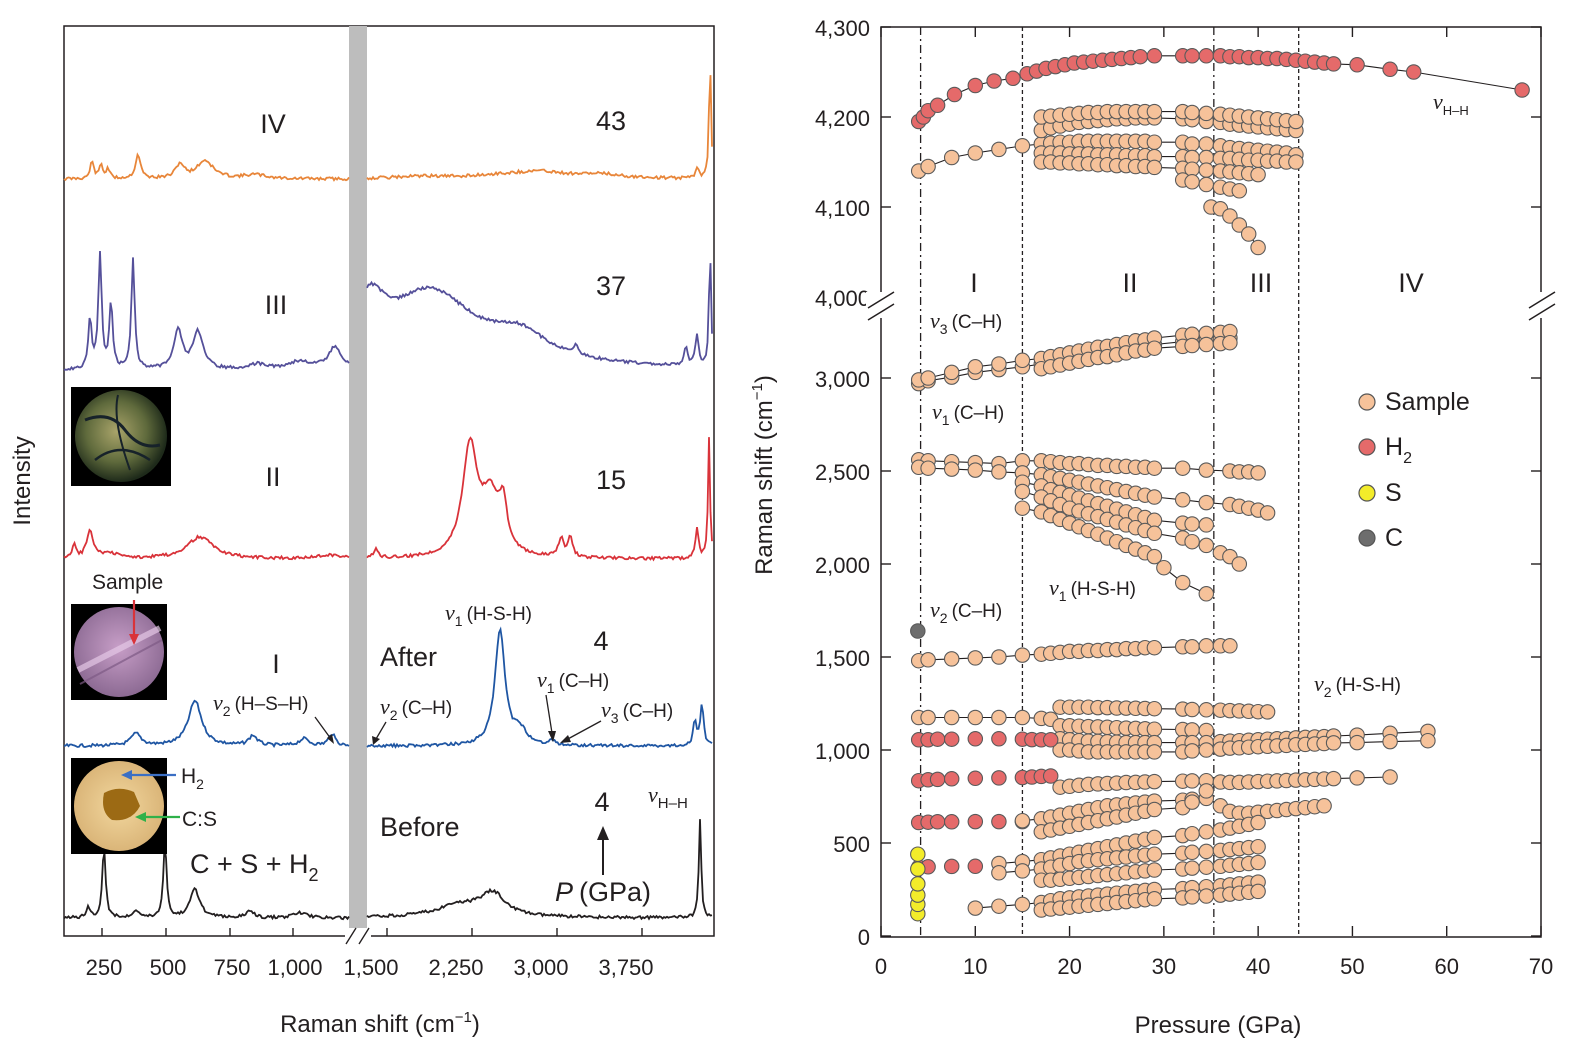  I want to click on v2-hsh-arrowhead, so click(330, 739).